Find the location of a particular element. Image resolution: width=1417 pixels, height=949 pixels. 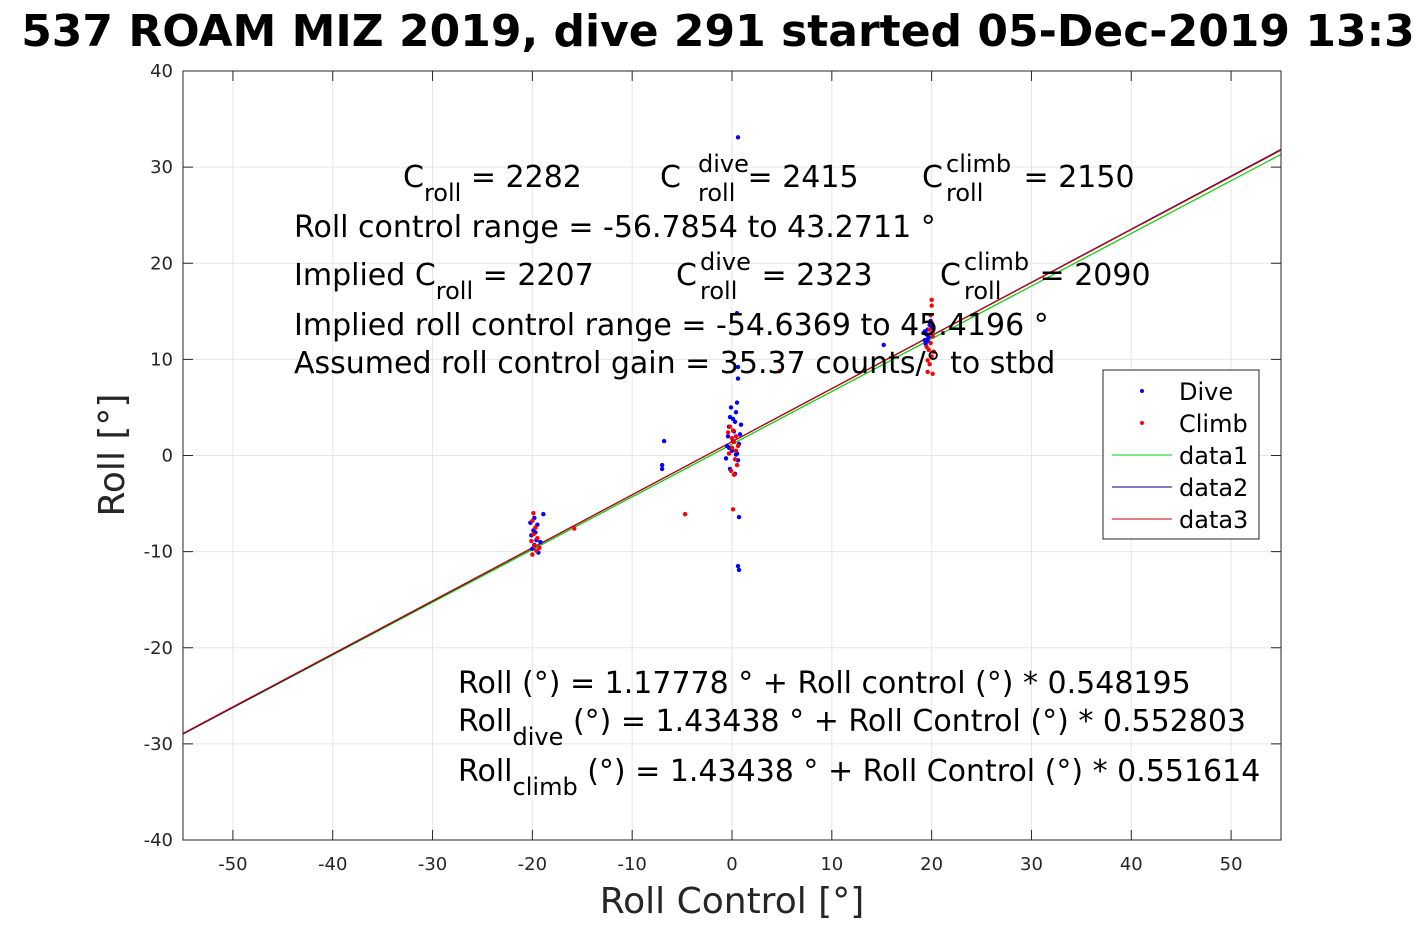

y-axis-label: Roll [°] is located at coordinates (112, 455).